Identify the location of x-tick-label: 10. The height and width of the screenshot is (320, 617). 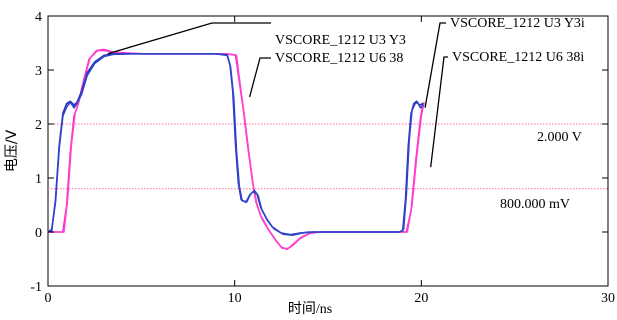
(235, 298).